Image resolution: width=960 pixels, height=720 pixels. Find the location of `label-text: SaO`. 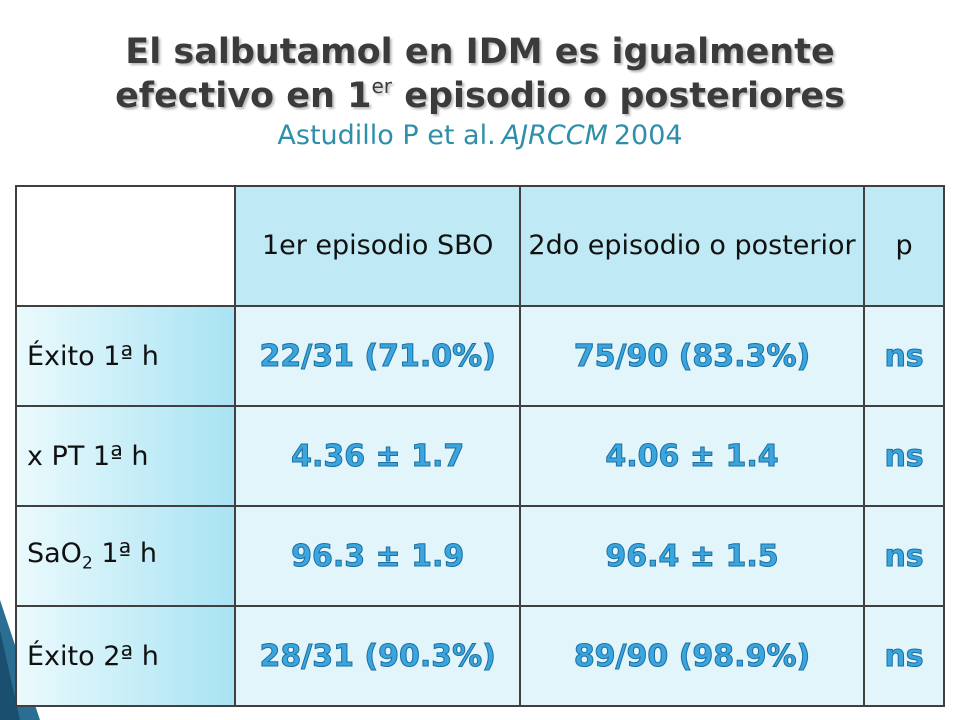

label-text: SaO is located at coordinates (54, 554).